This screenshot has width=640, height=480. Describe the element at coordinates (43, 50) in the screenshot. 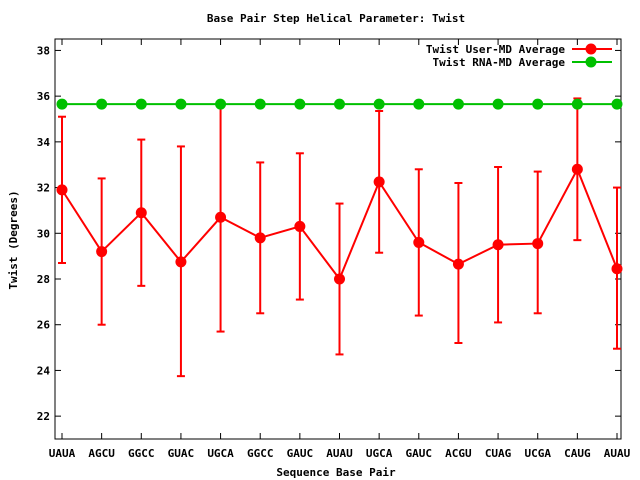

I see `y-tick-label: 38` at that location.